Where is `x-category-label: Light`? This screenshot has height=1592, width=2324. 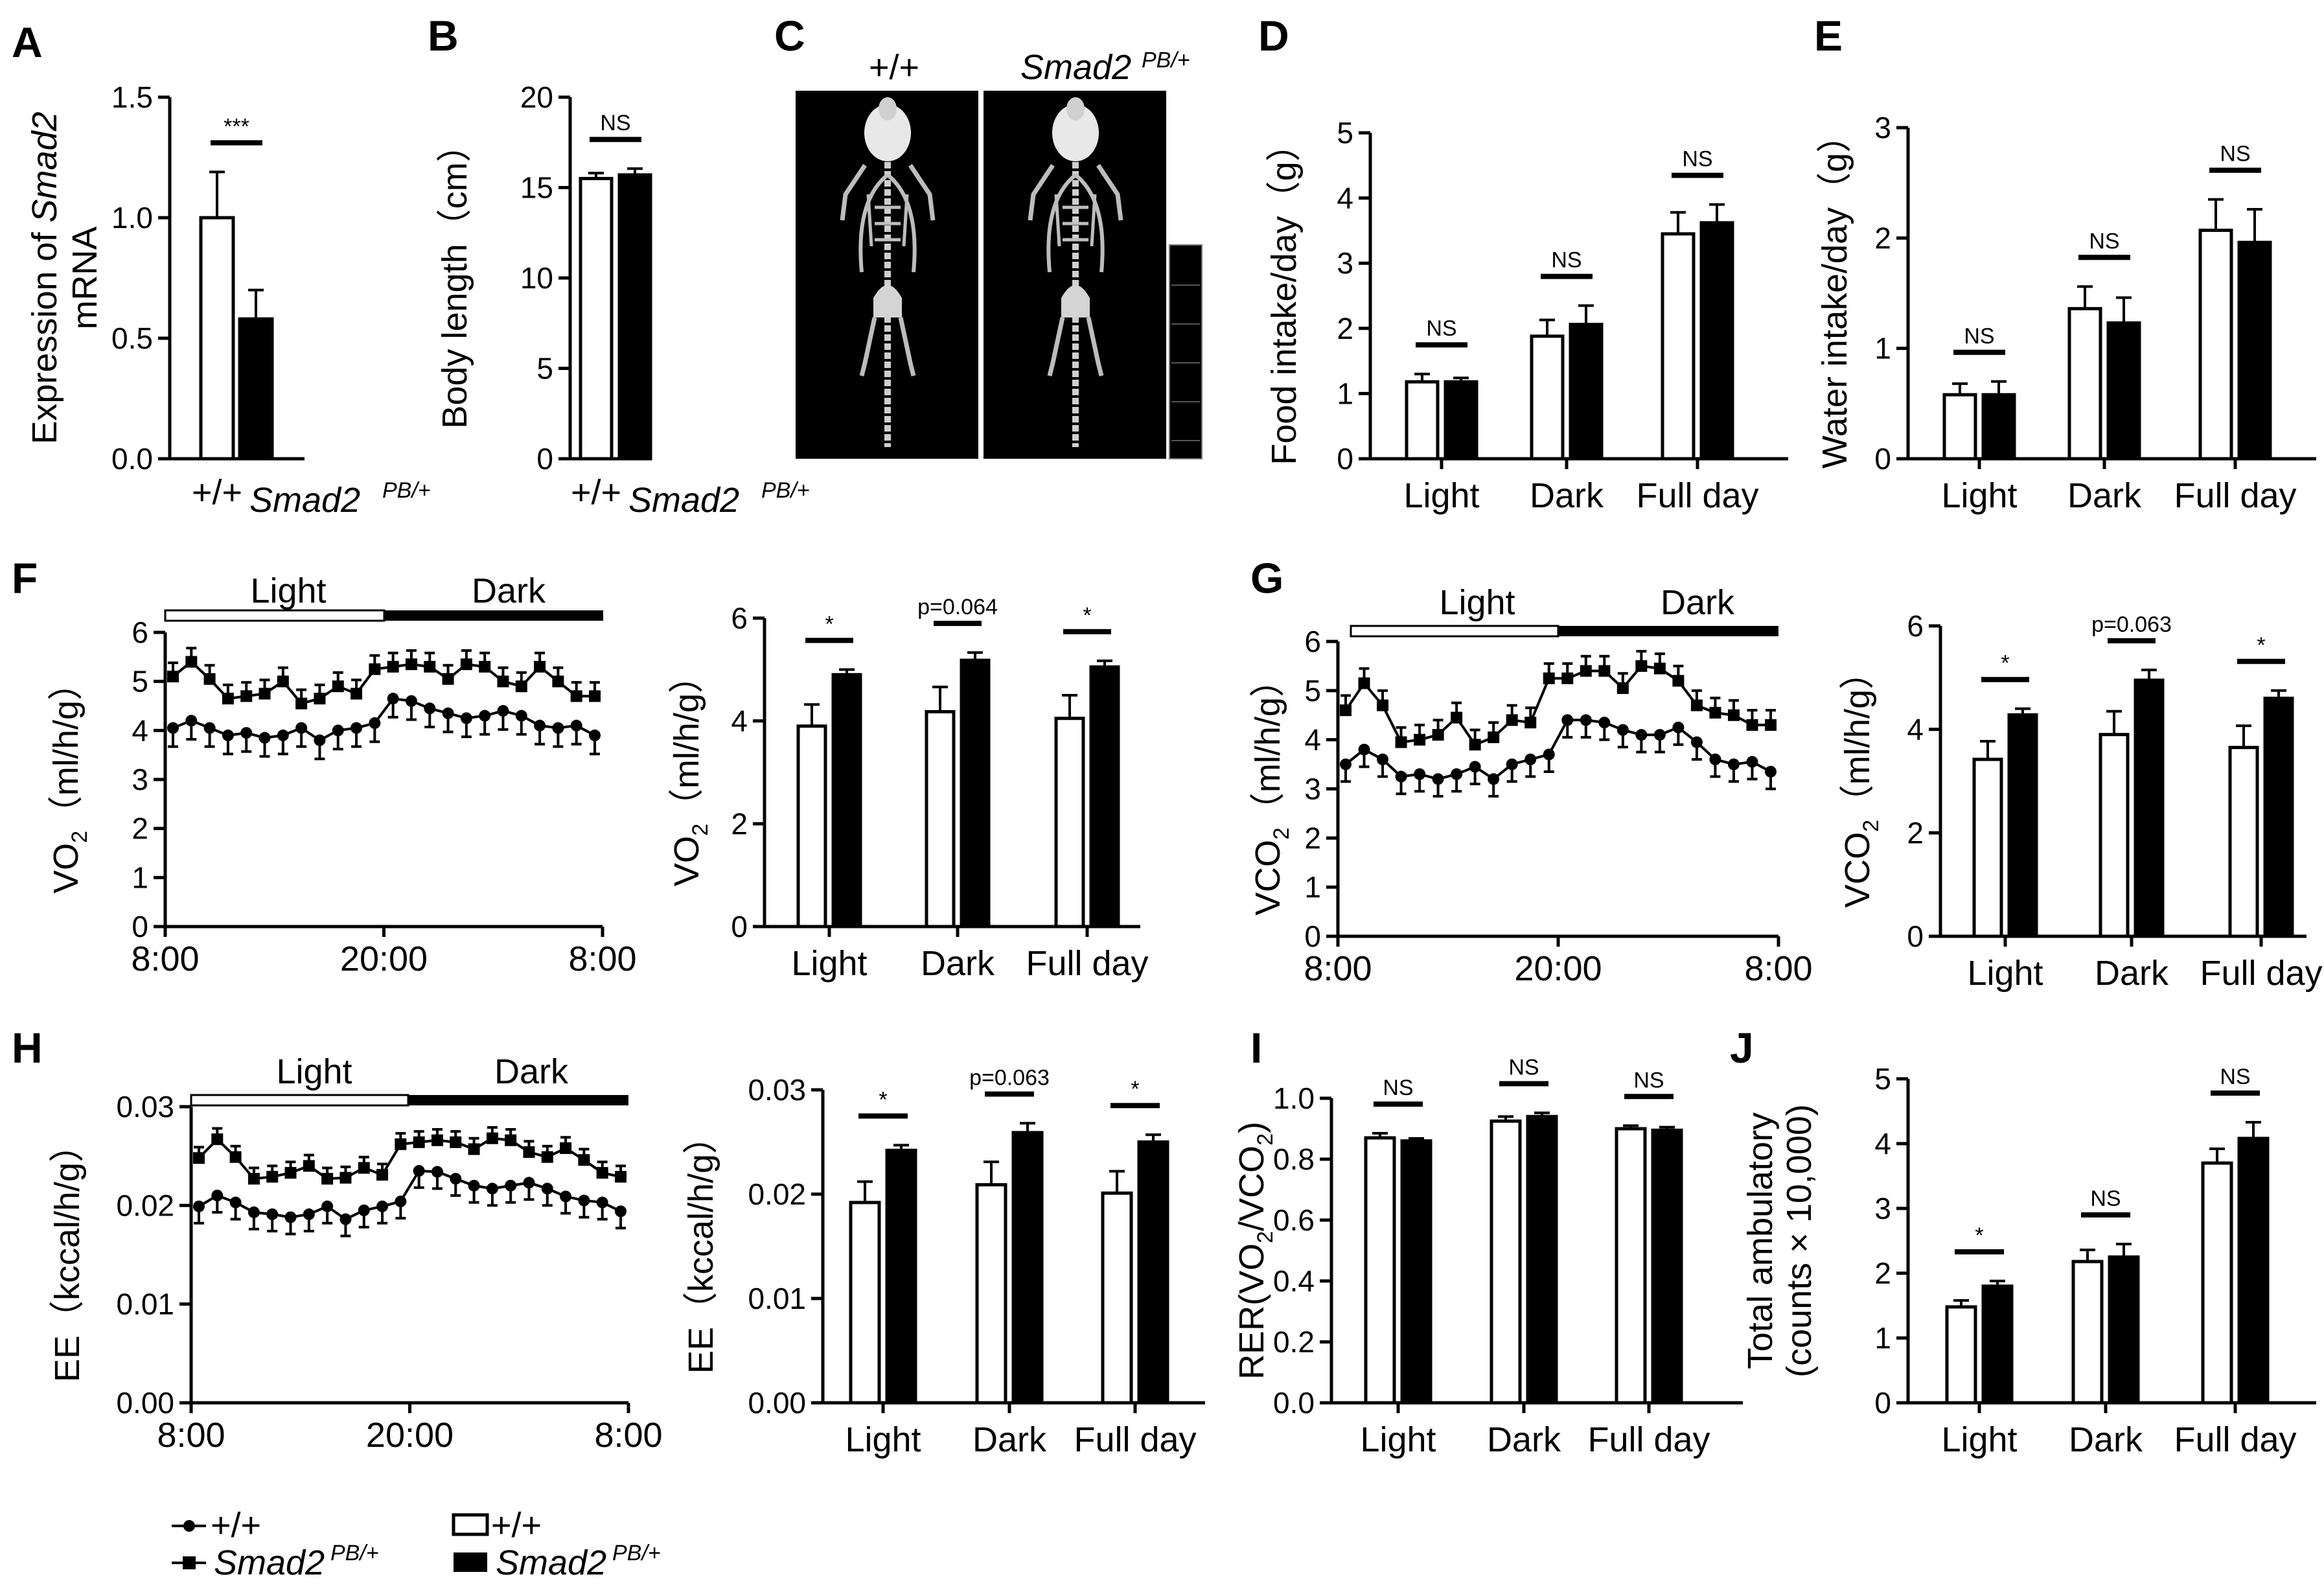
x-category-label: Light is located at coordinates (1979, 495).